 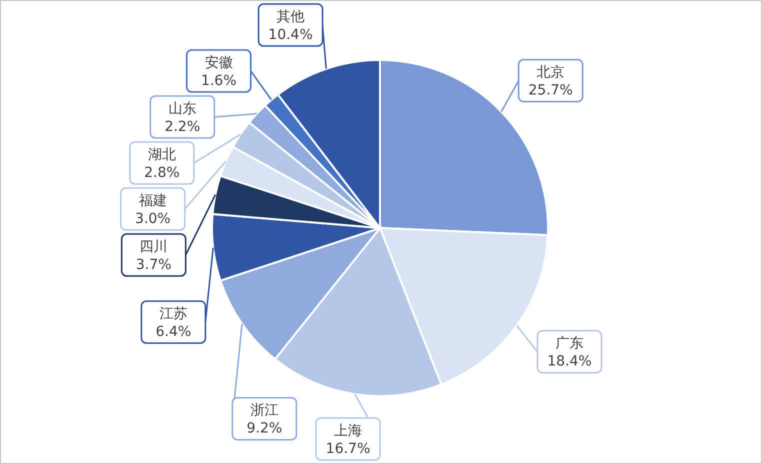 I want to click on slice-label: 北京, so click(x=550, y=72).